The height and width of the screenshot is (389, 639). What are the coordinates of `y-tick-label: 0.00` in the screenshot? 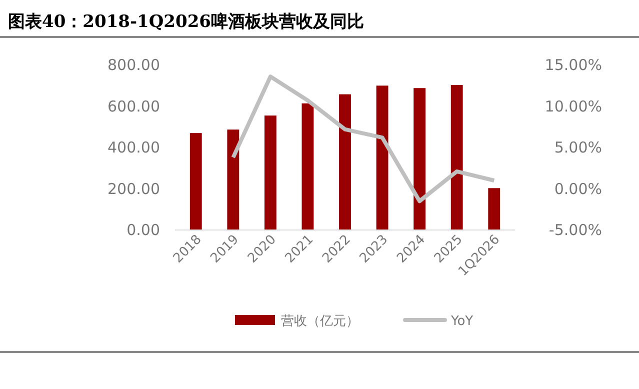 It's located at (143, 230).